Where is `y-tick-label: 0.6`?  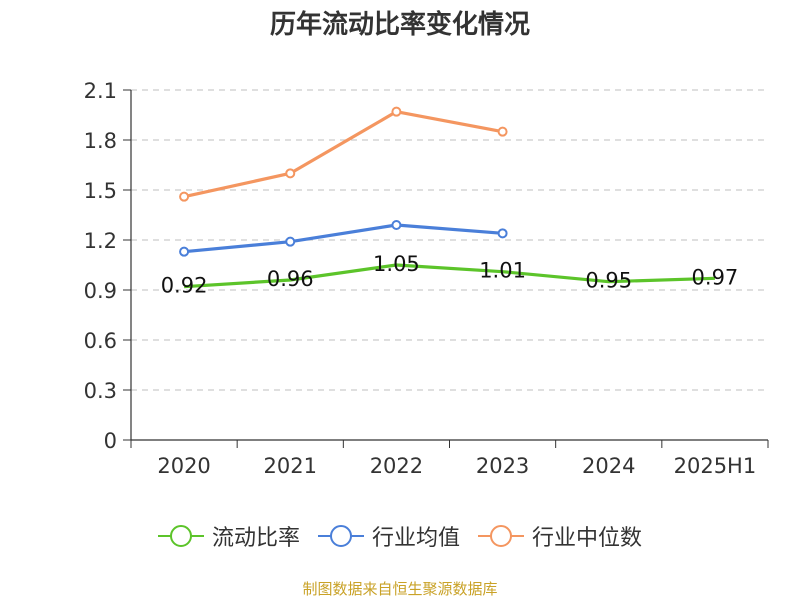 y-tick-label: 0.6 is located at coordinates (100, 341).